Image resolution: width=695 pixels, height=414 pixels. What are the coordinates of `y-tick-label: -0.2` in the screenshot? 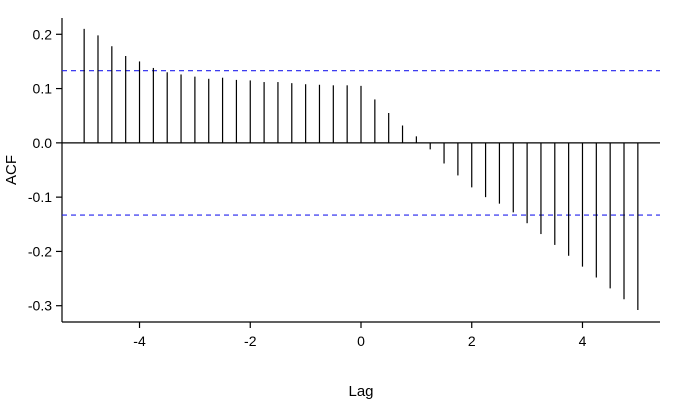 It's located at (40, 251).